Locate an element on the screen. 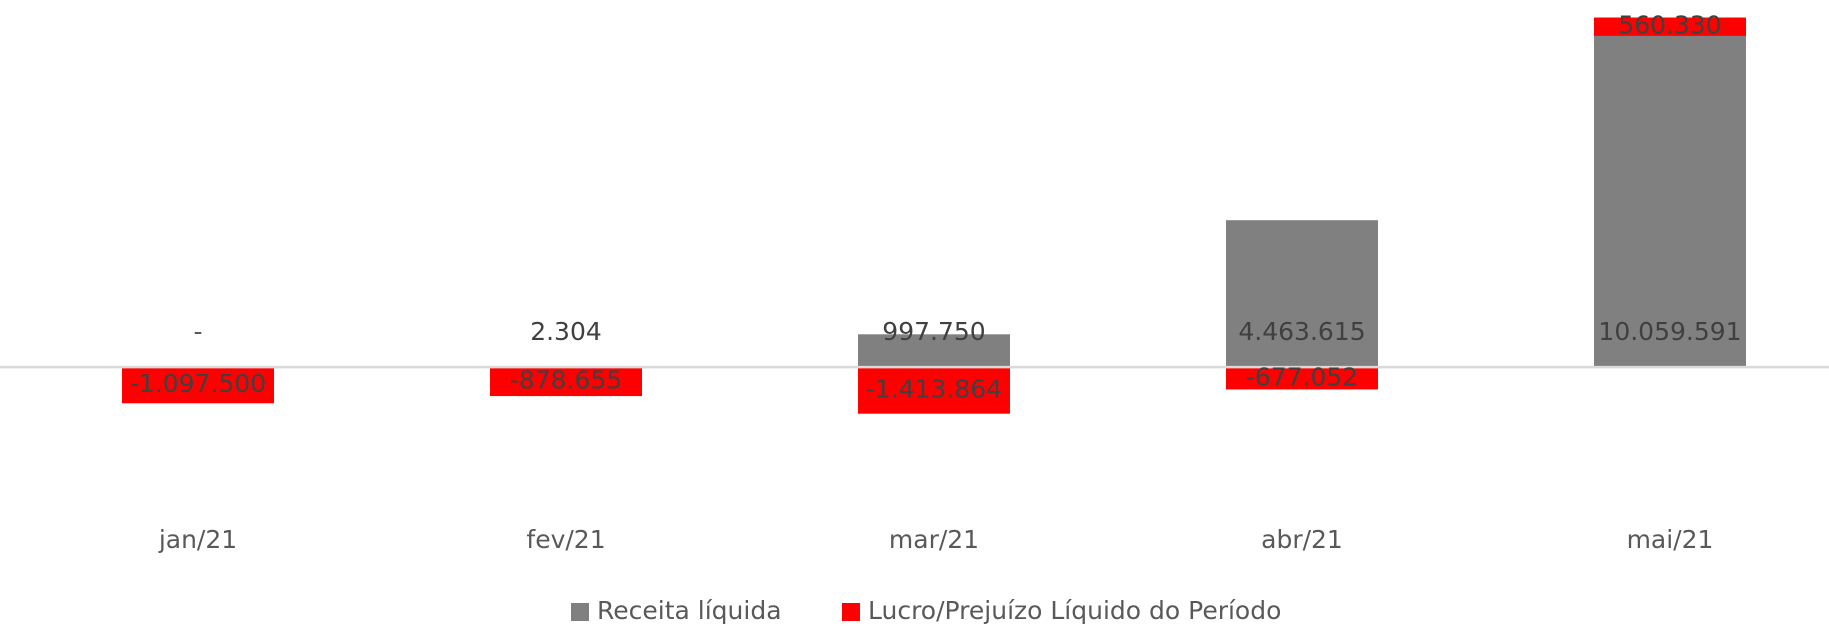 The height and width of the screenshot is (628, 1829). data-label: 10.059.591 is located at coordinates (1669, 331).